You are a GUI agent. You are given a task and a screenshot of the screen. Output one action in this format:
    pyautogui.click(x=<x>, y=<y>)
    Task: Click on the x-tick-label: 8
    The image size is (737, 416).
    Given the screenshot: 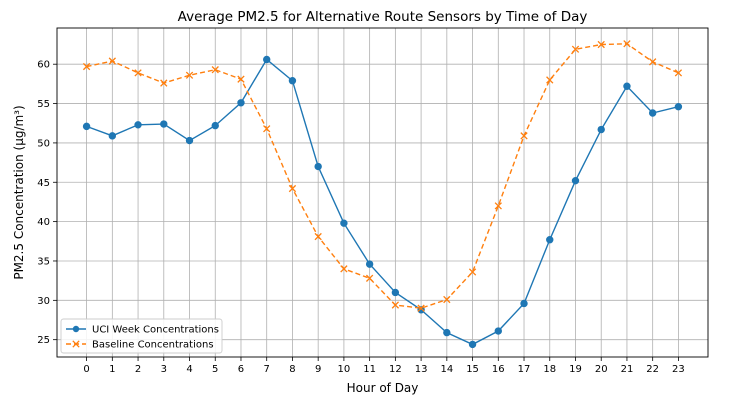 What is the action you would take?
    pyautogui.click(x=292, y=369)
    